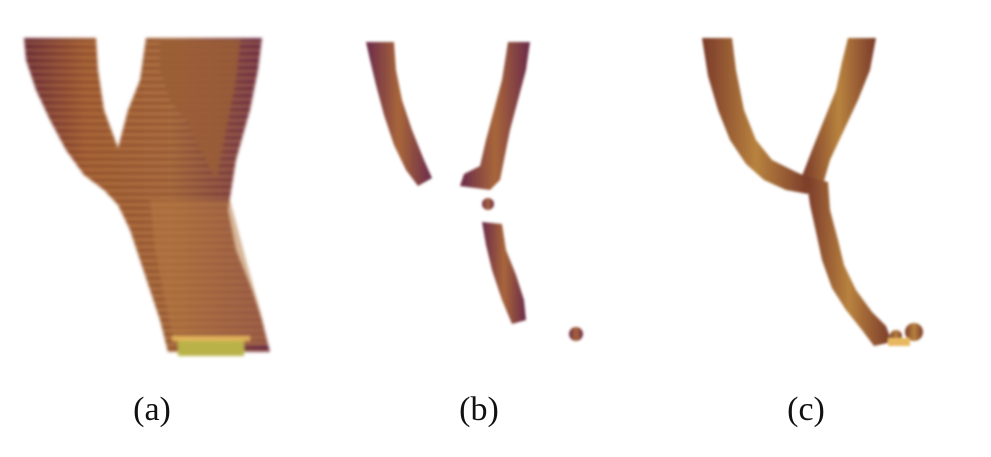 This screenshot has height=457, width=991. I want to click on vessel-render-b, so click(474, 191).